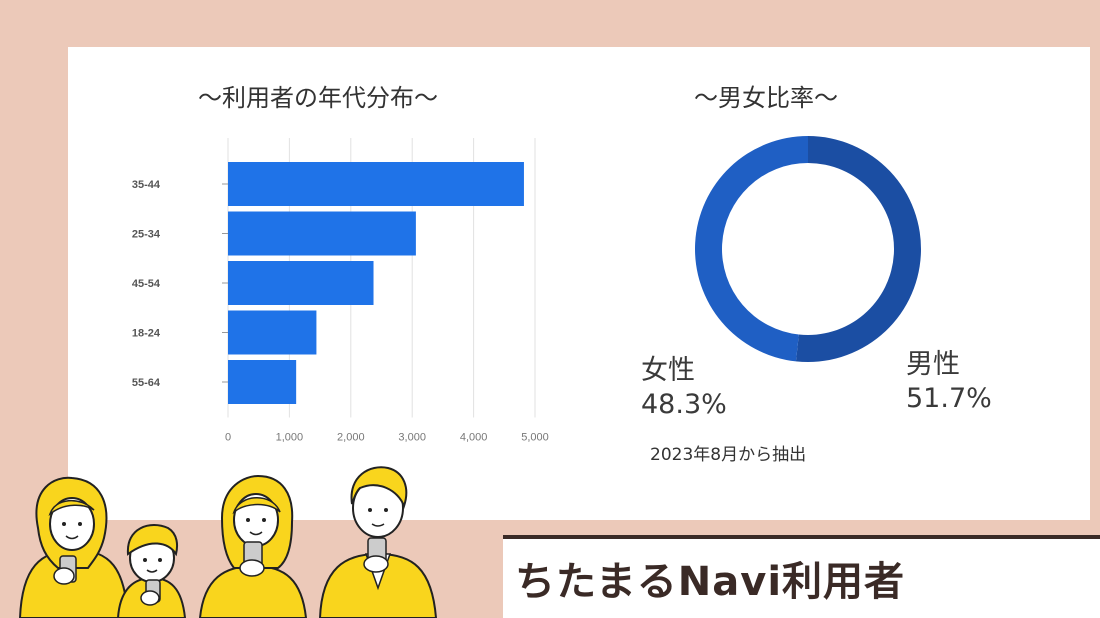 This screenshot has height=618, width=1100. I want to click on x-tick-label: 1,000, so click(290, 438).